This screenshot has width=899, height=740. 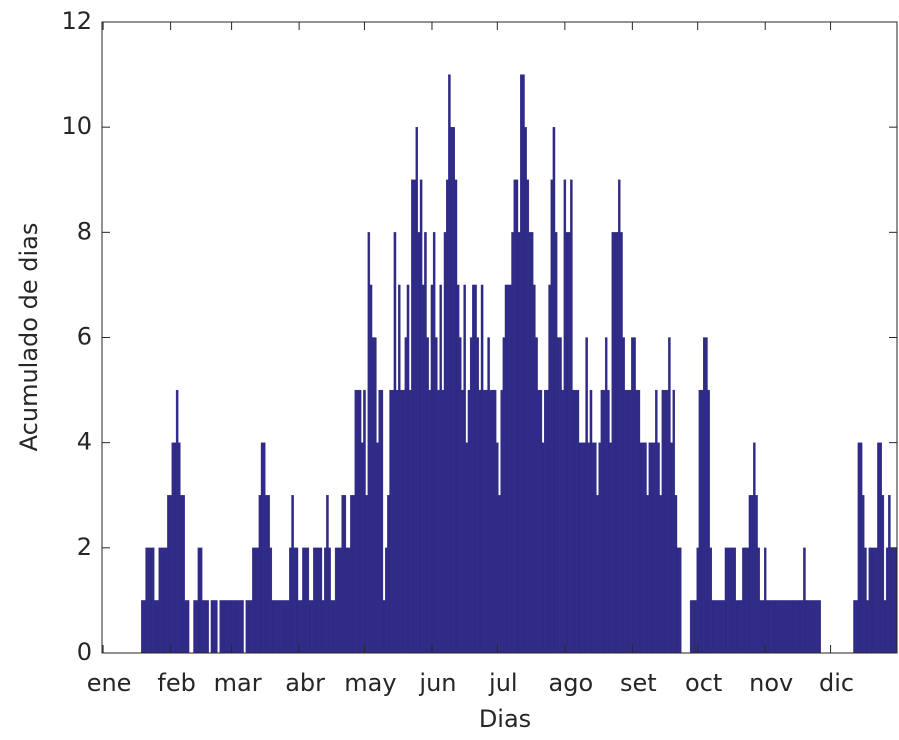 What do you see at coordinates (503, 683) in the screenshot?
I see `x-tick-label: jul` at bounding box center [503, 683].